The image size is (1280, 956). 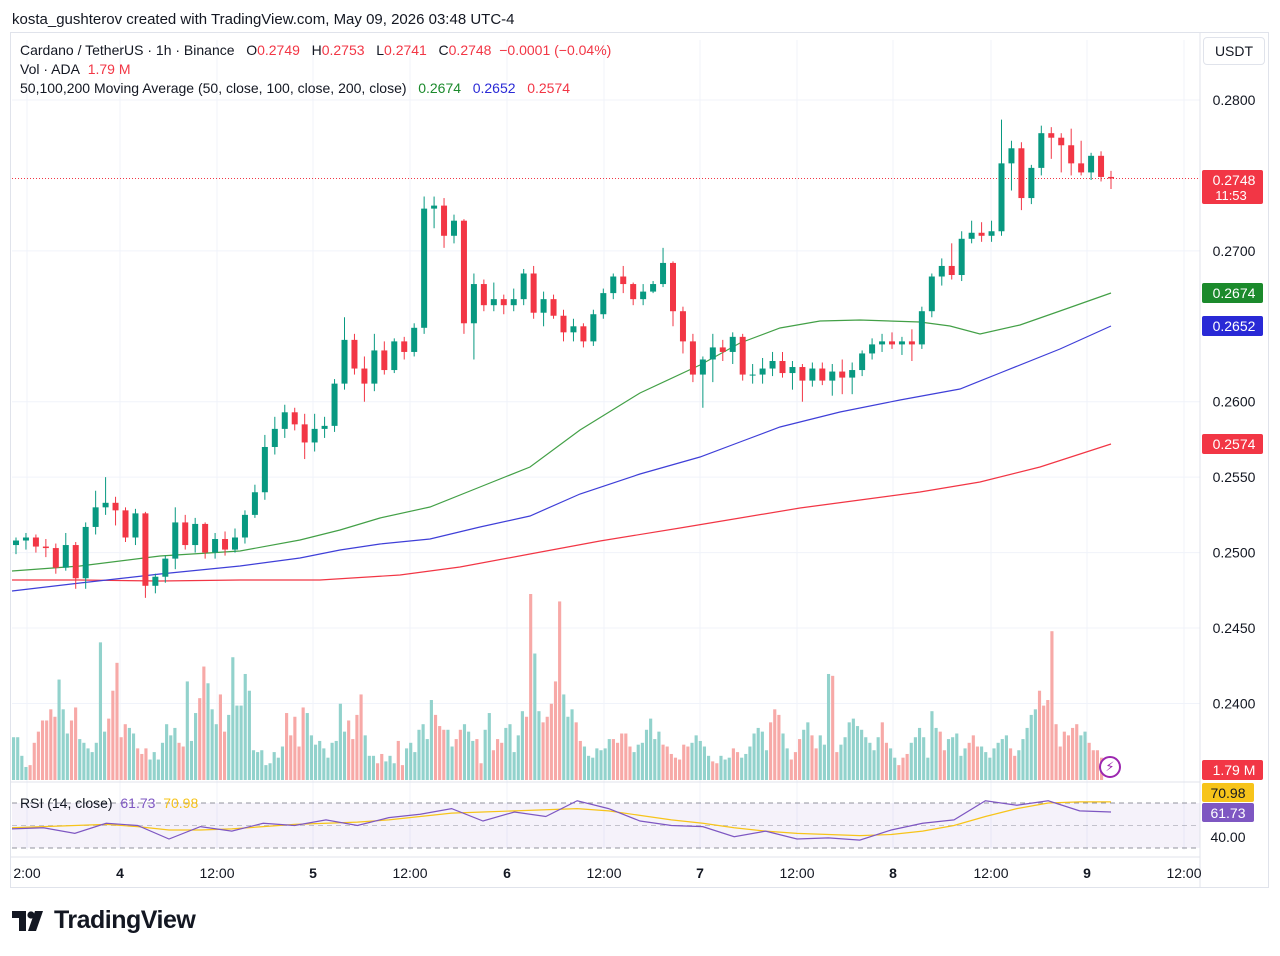 What do you see at coordinates (1087, 873) in the screenshot?
I see `time-tick: 9` at bounding box center [1087, 873].